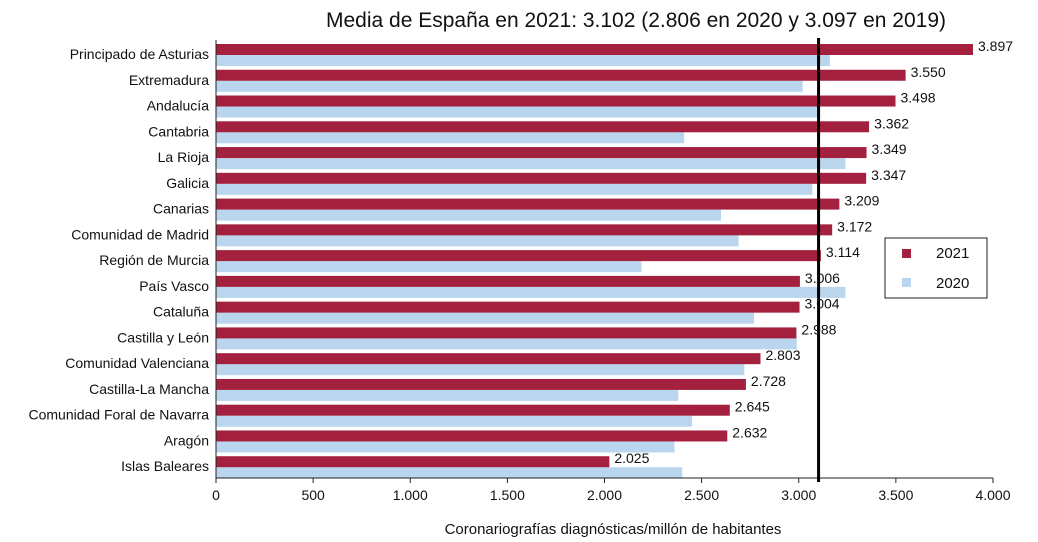  What do you see at coordinates (137, 363) in the screenshot?
I see `category-label: Comunidad Valenciana` at bounding box center [137, 363].